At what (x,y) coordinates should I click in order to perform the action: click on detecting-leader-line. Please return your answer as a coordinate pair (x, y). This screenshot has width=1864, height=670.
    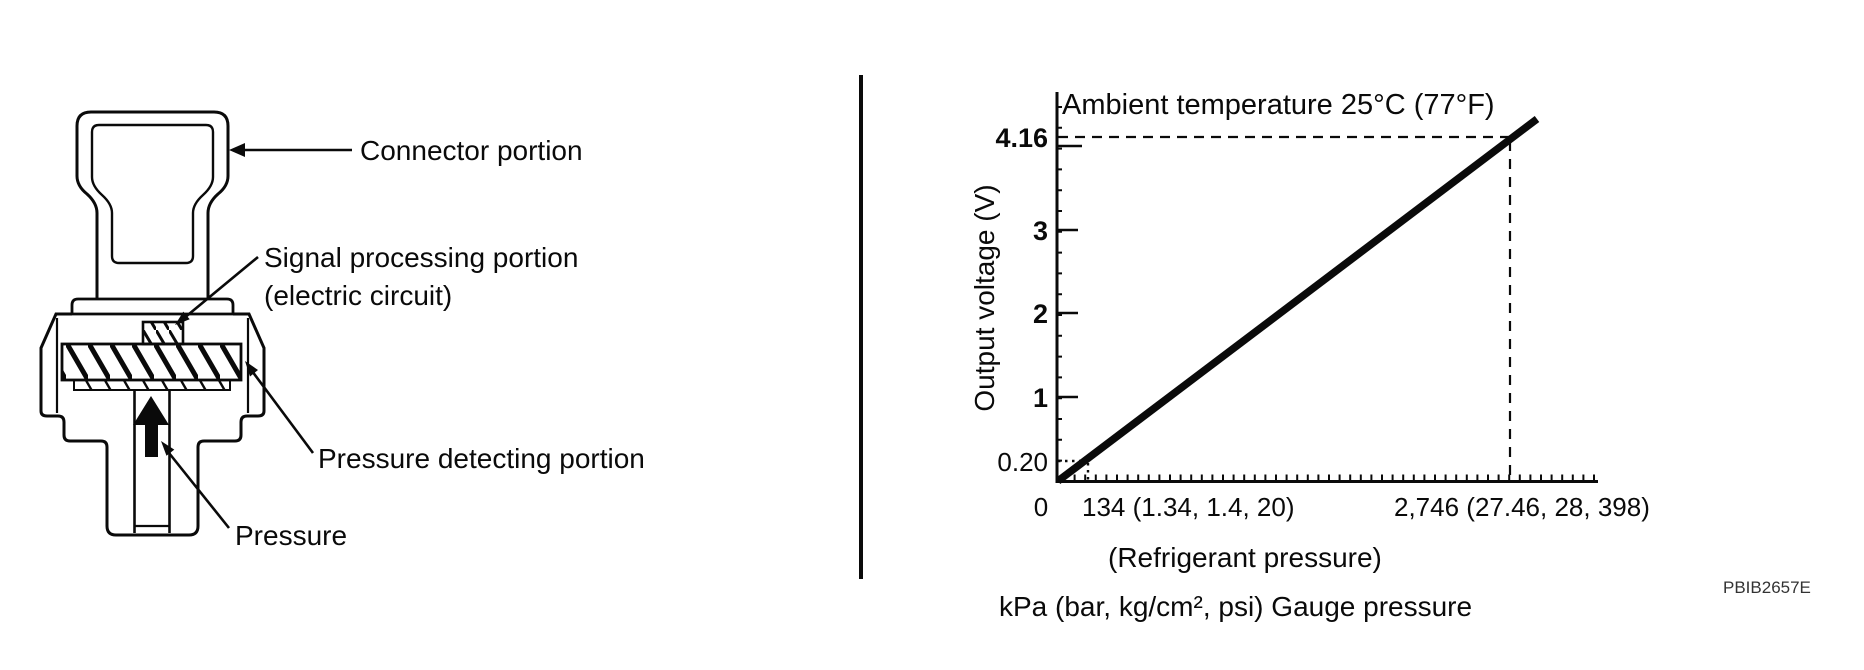
    Looking at the image, I should click on (282, 412).